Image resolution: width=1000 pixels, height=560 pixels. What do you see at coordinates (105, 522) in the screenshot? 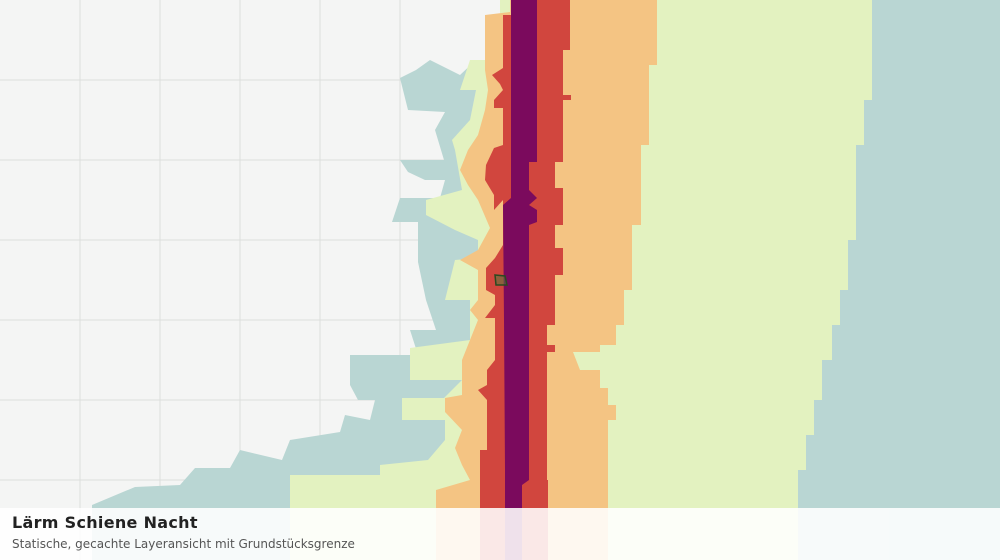
I see `layer-title: Lärm Schiene Nacht` at bounding box center [105, 522].